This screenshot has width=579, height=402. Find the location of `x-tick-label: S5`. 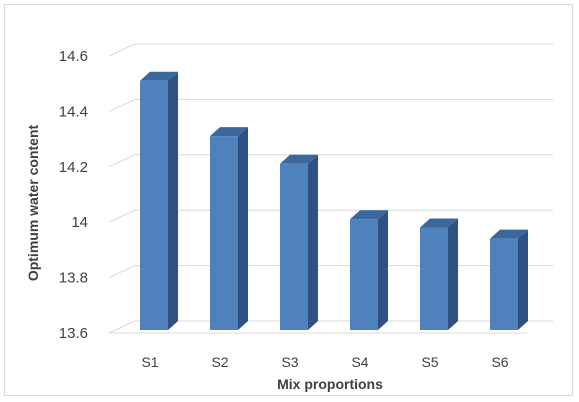

x-tick-label: S5 is located at coordinates (429, 362).